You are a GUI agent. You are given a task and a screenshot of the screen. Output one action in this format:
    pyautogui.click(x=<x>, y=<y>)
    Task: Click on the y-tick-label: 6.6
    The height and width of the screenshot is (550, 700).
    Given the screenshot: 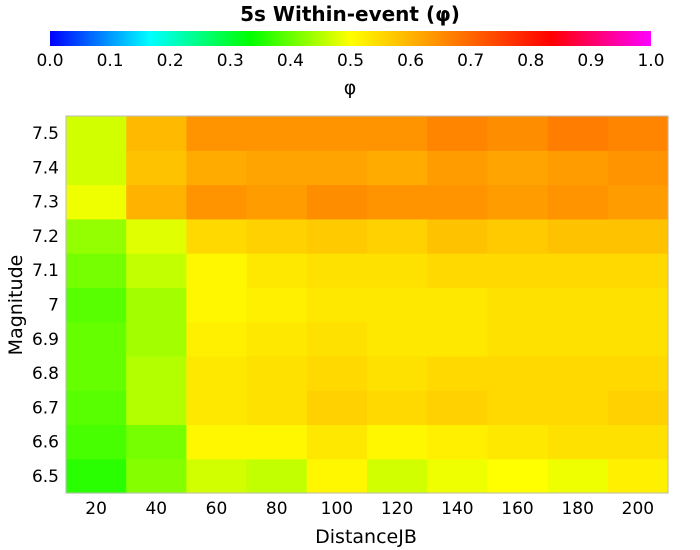 What is the action you would take?
    pyautogui.click(x=45, y=443)
    